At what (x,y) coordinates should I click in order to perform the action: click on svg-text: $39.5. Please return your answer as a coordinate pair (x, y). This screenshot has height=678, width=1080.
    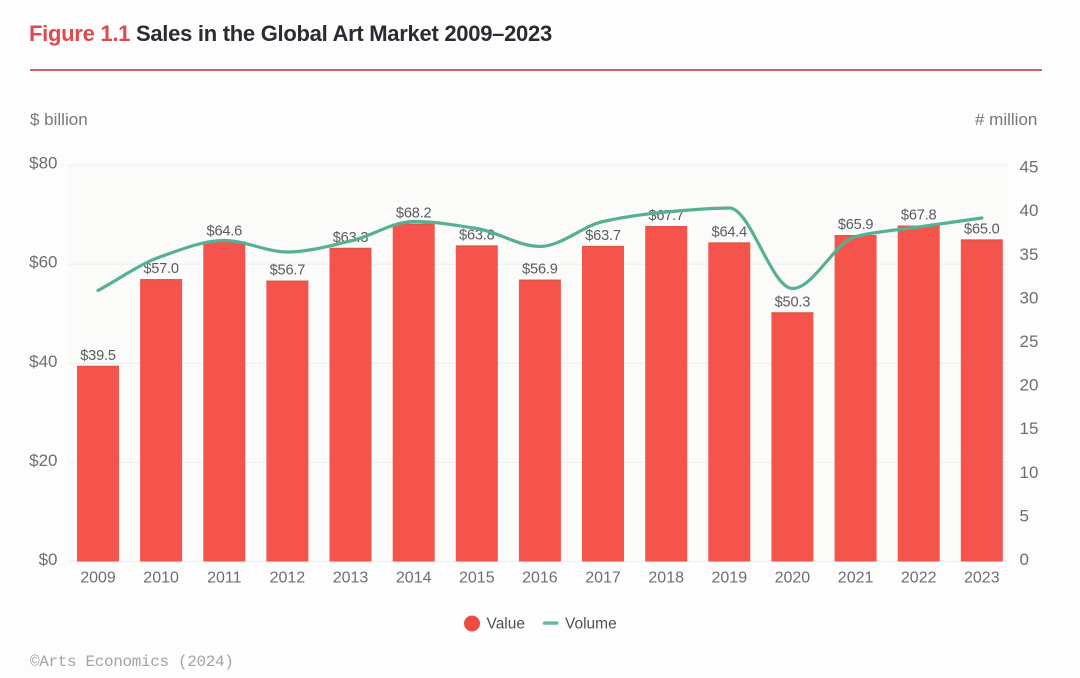
    Looking at the image, I should click on (98, 356).